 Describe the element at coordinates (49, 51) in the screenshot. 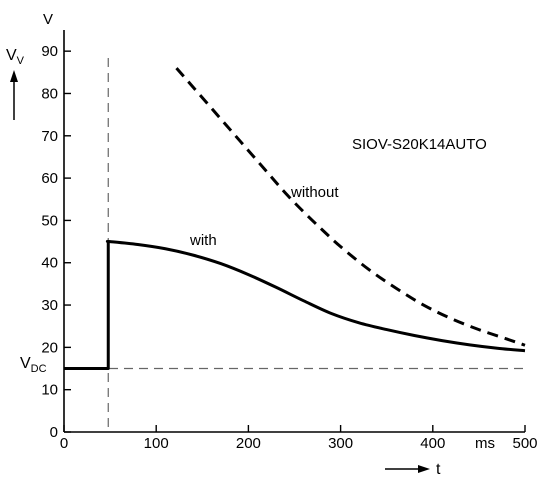

I see `y-tick-label: 90` at that location.